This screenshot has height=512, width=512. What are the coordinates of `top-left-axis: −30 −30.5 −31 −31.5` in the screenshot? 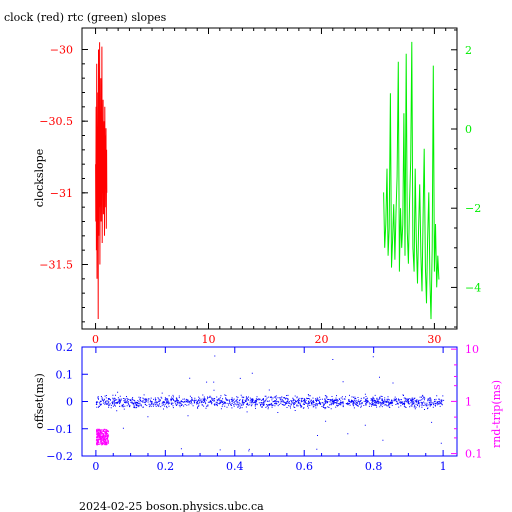 It's located at (63, 183).